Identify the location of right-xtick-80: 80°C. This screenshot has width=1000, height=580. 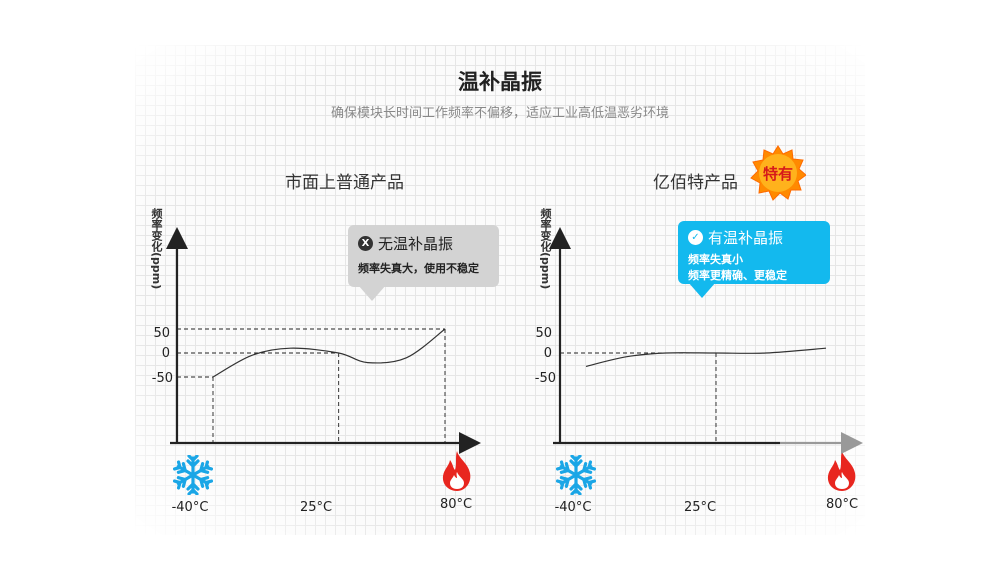
(842, 504).